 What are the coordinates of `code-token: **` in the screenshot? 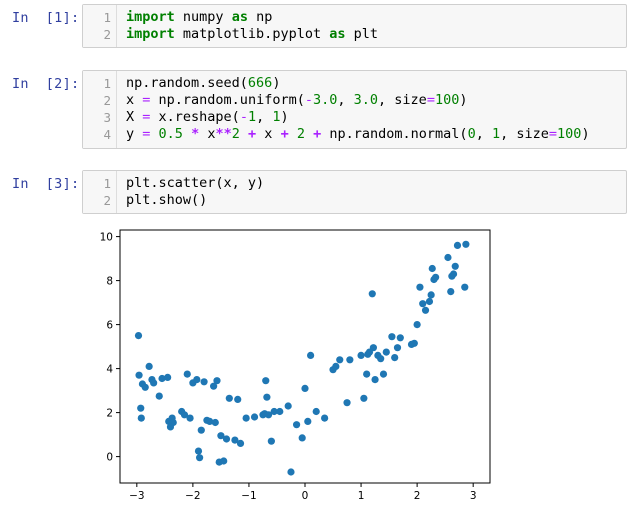 It's located at (223, 134).